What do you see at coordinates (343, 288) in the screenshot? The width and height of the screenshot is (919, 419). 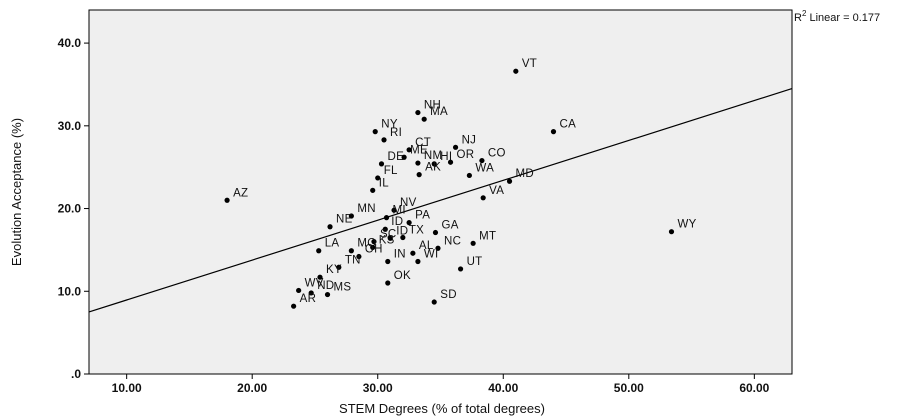 I see `data-point-label: MS` at bounding box center [343, 288].